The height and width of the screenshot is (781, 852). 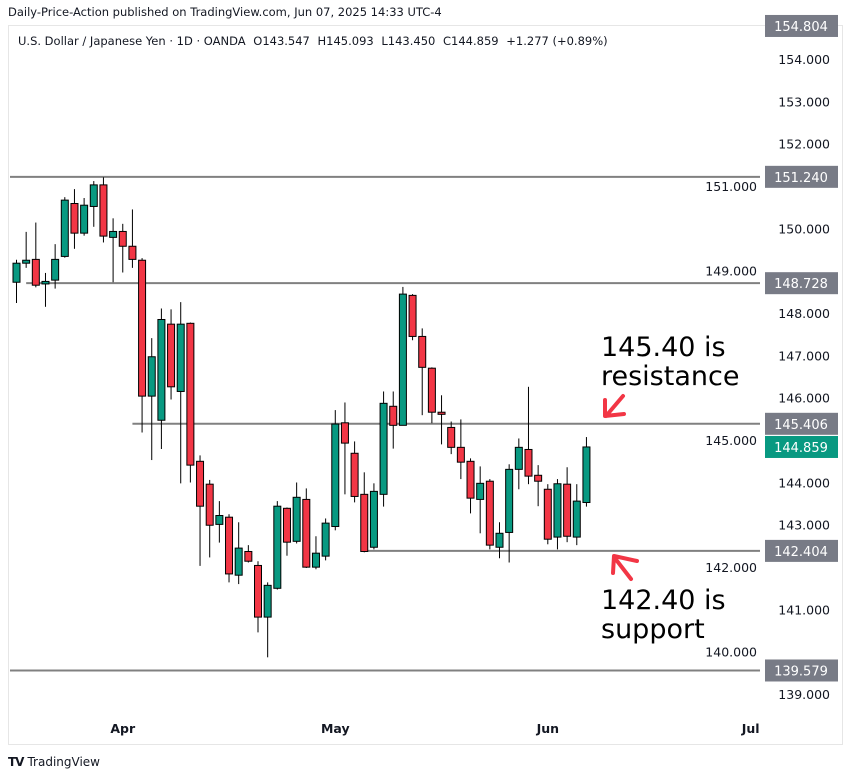 I want to click on price-tick-label: 153.000, so click(x=804, y=101).